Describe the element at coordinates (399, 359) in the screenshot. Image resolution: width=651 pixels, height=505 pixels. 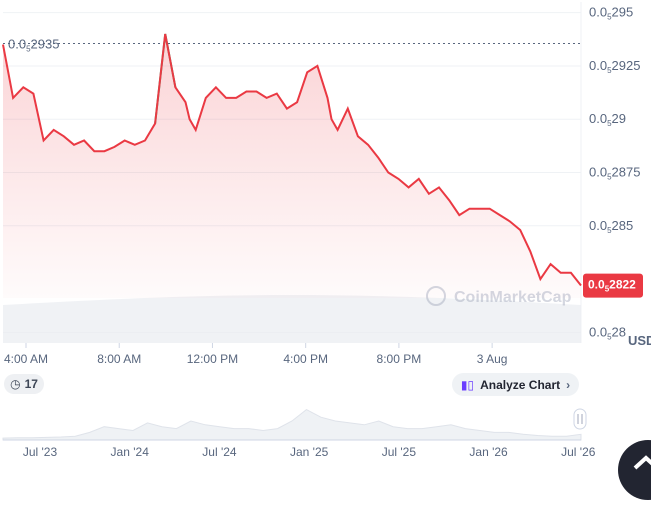
I see `x-tick-label: 8:00 PM` at that location.